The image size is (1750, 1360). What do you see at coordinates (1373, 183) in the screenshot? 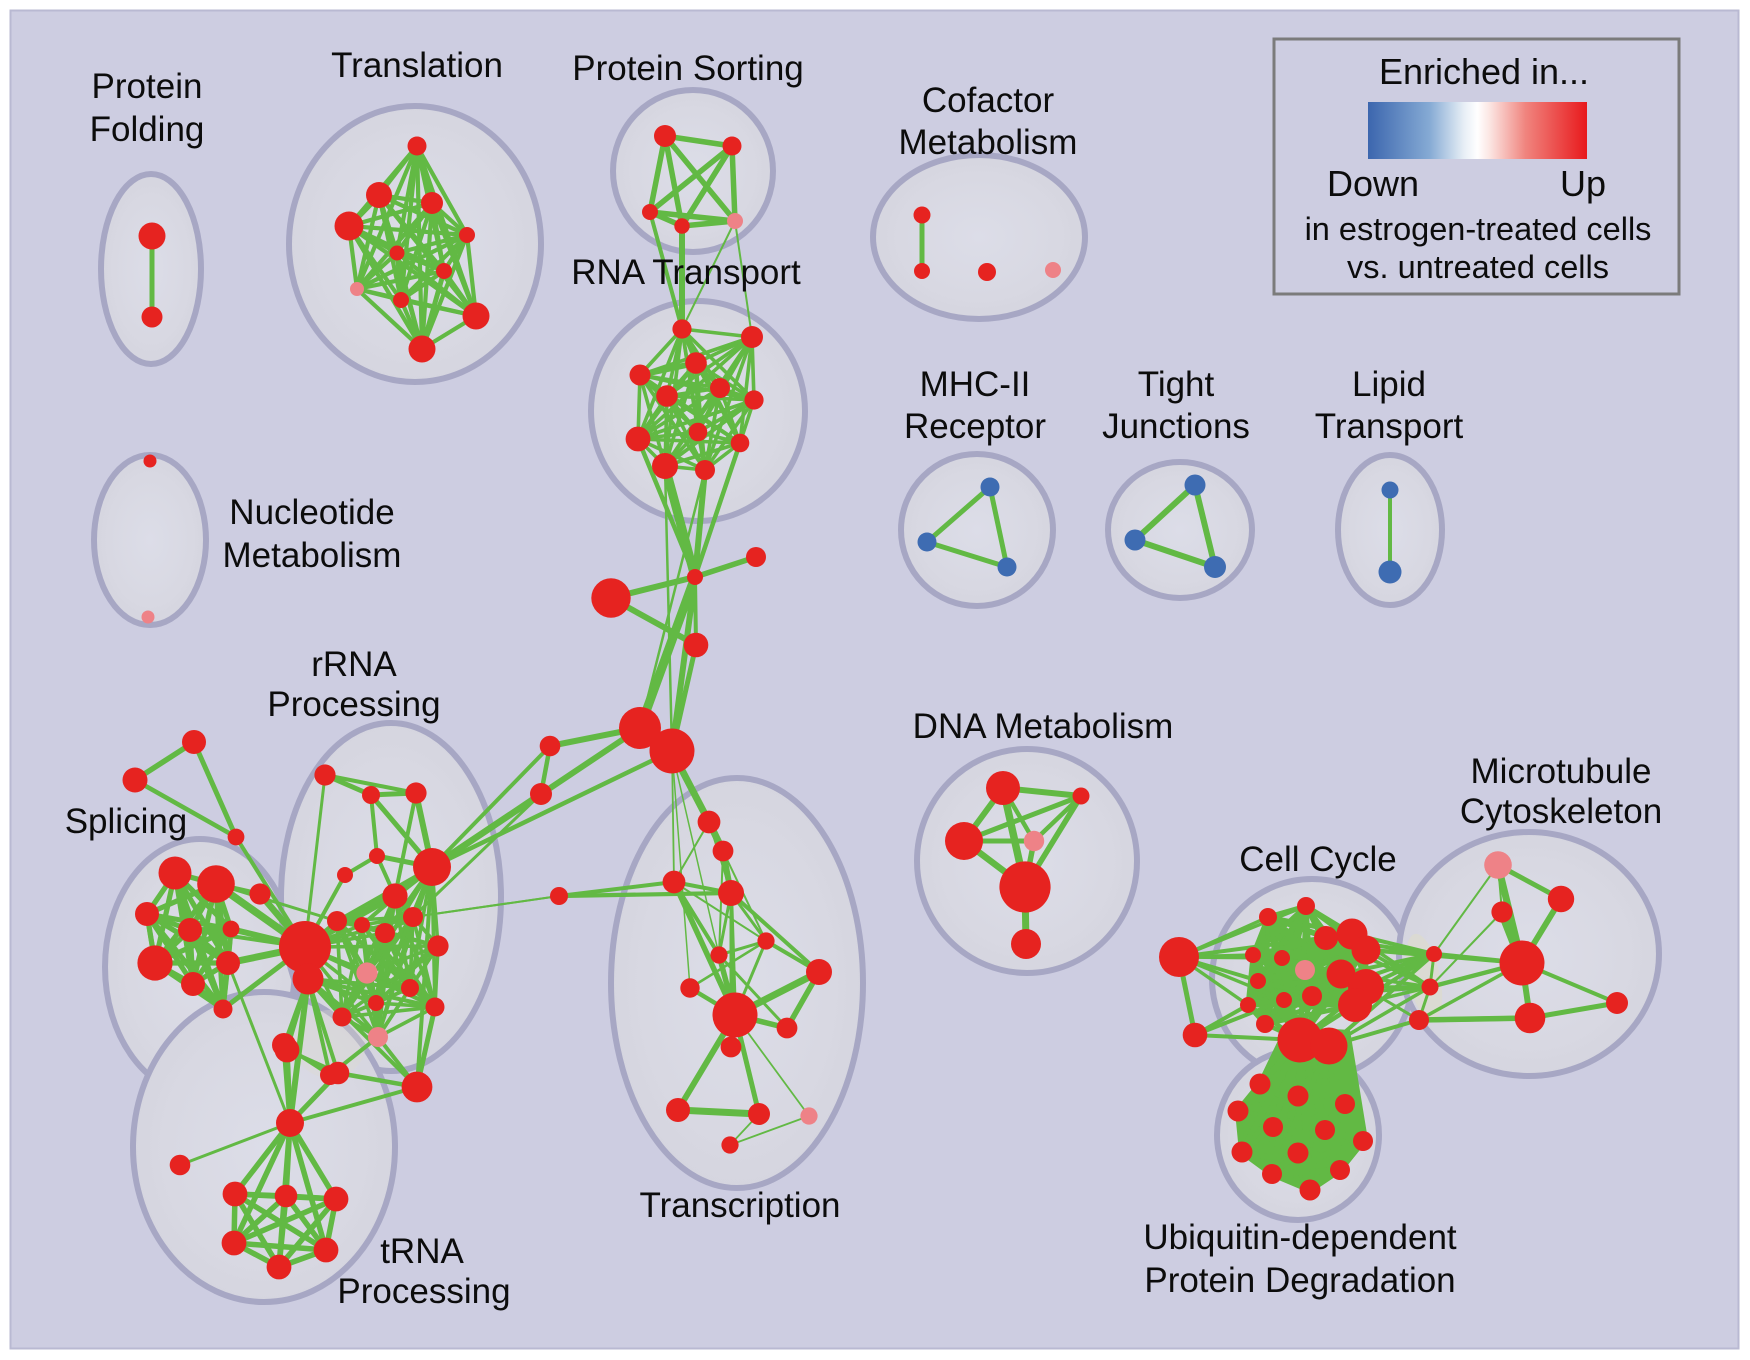
I see `svg-text: Down` at bounding box center [1373, 183].